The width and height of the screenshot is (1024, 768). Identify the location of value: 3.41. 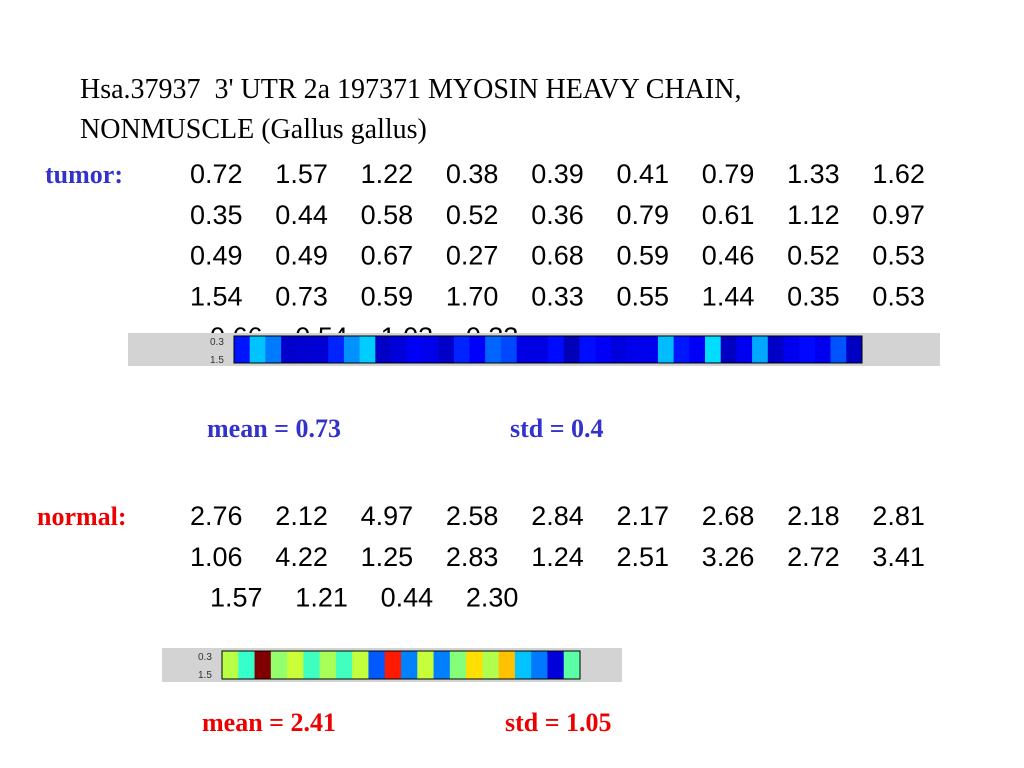
(898, 557).